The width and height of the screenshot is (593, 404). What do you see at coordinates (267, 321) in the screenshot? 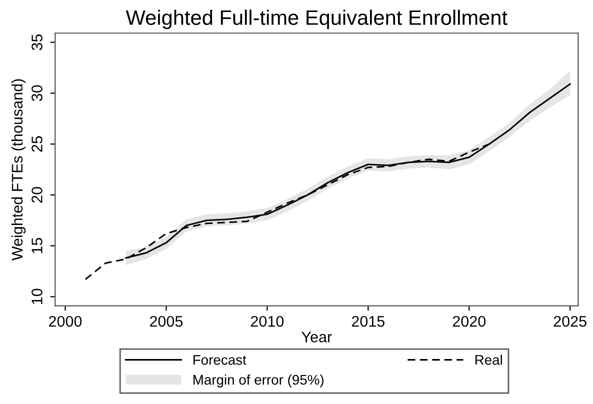
I see `x-tick-label: 2010` at bounding box center [267, 321].